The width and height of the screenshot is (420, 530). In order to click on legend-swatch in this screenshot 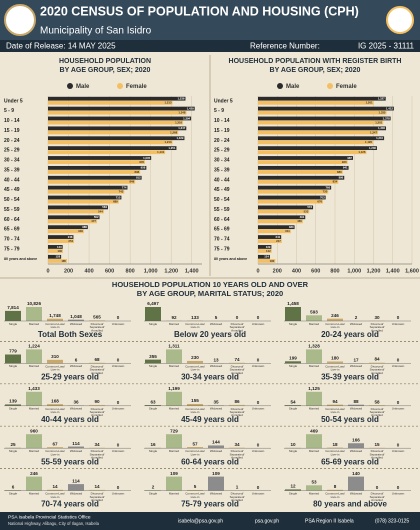, I will do `click(280, 86)`.